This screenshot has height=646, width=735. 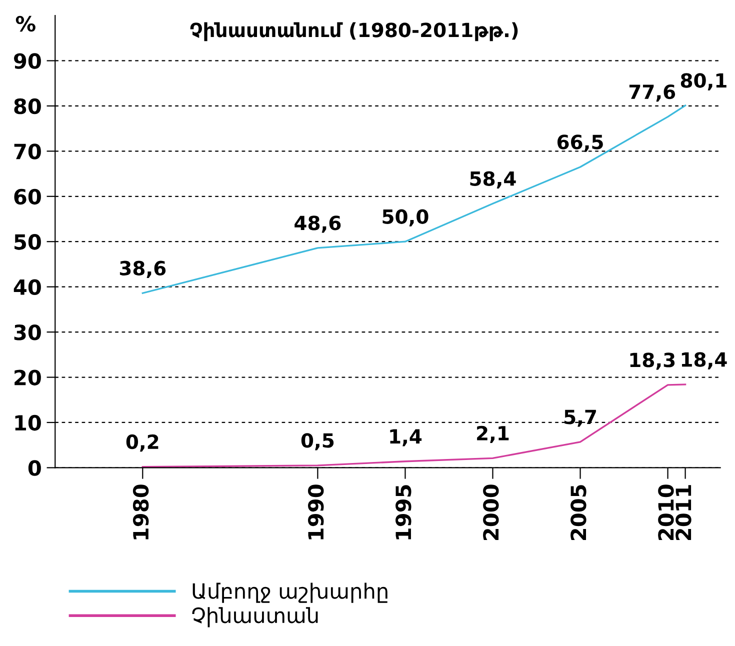 I want to click on data-label: 5,7, so click(x=580, y=418).